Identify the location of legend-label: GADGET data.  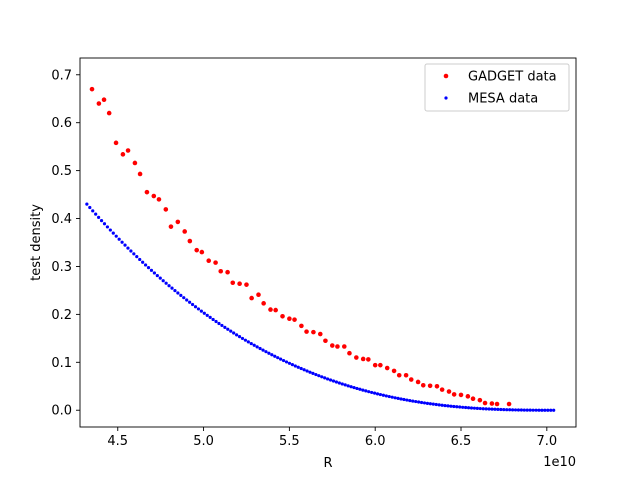
(512, 77).